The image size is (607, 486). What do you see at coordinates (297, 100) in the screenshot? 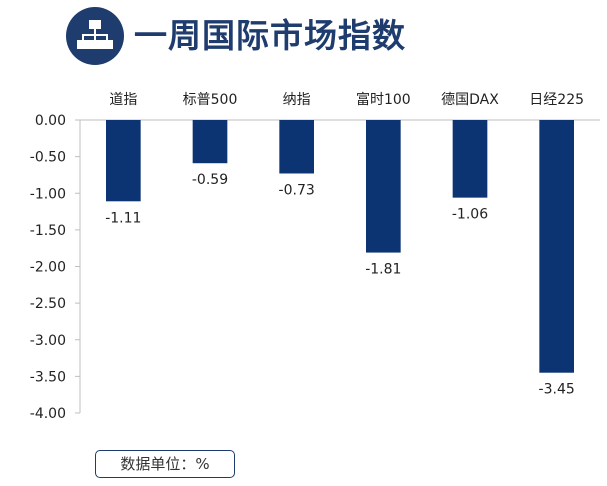
I see `category-label: 纳指` at bounding box center [297, 100].